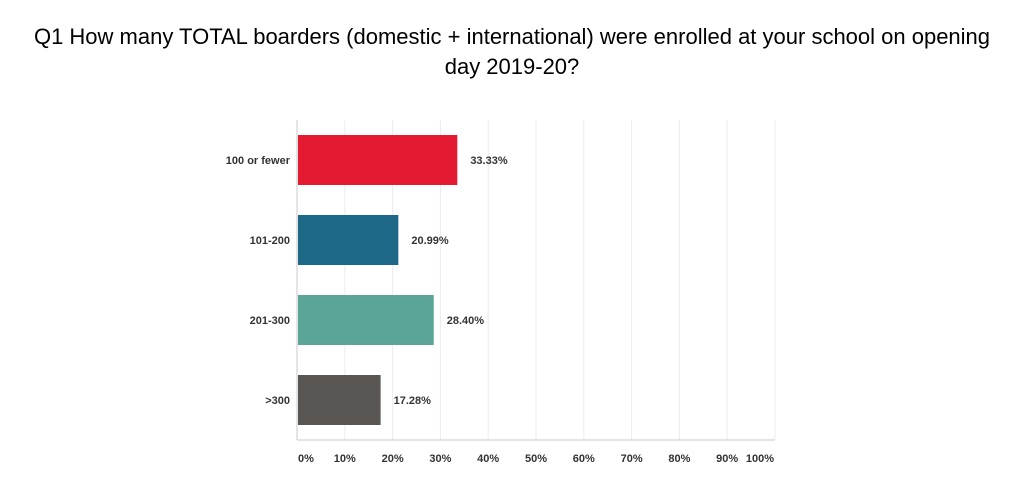  What do you see at coordinates (760, 459) in the screenshot?
I see `x-tick-label: 100%` at bounding box center [760, 459].